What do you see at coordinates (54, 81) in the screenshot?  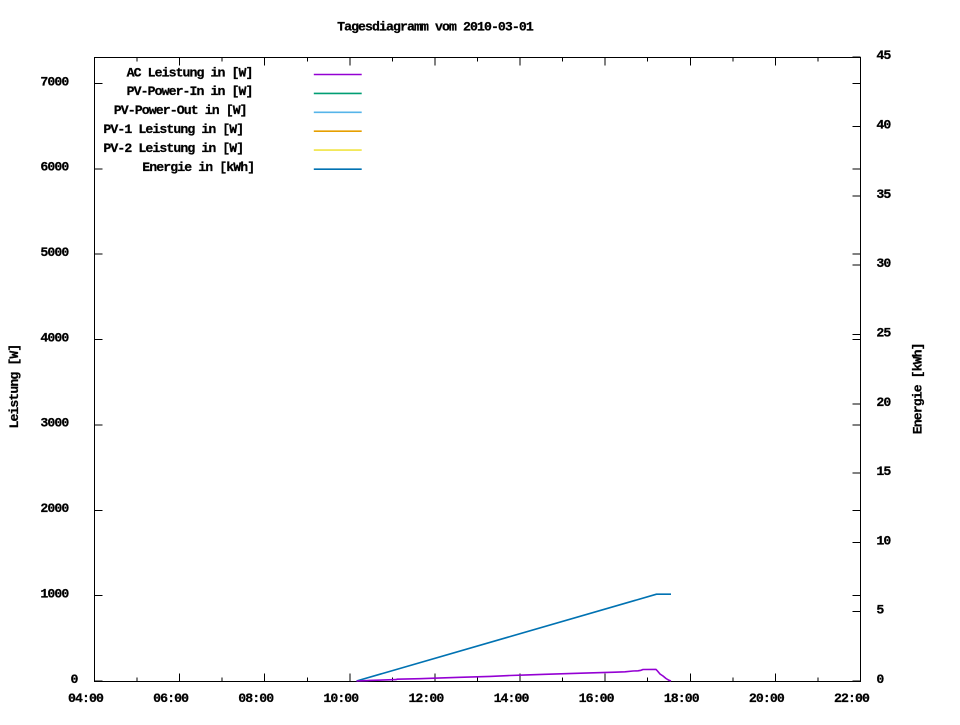 I see `svg-text: 7000` at bounding box center [54, 81].